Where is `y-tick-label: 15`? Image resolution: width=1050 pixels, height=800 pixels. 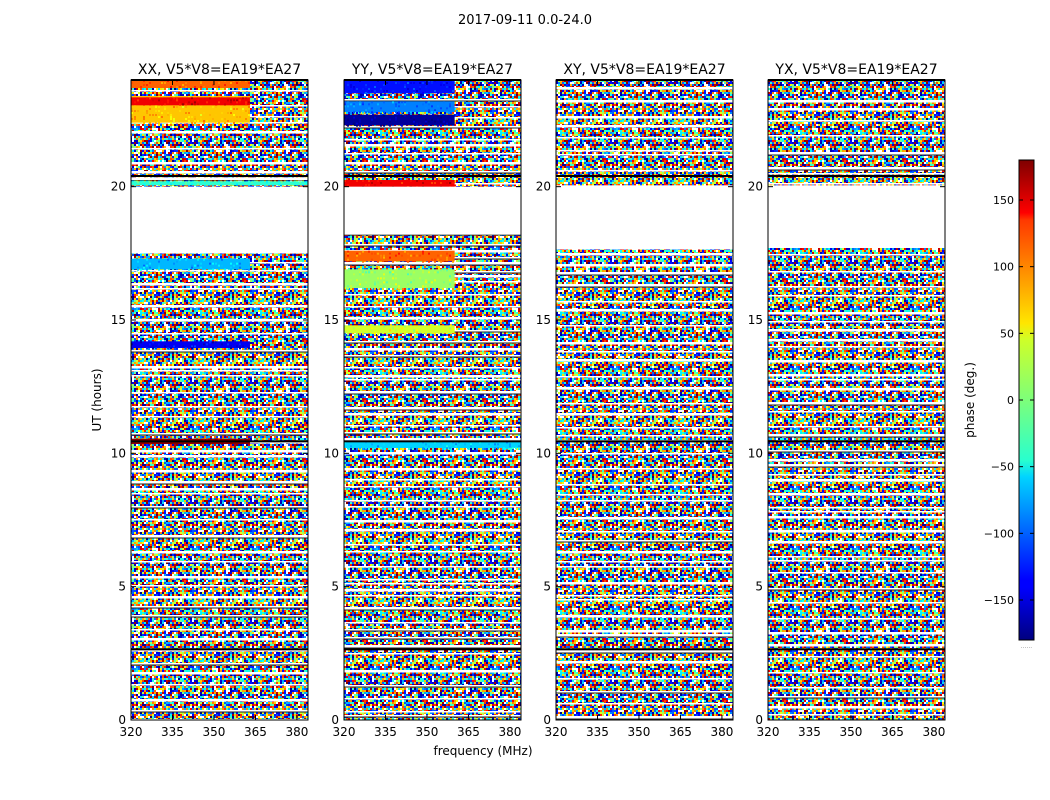 y-tick-label: 15 is located at coordinates (755, 320).